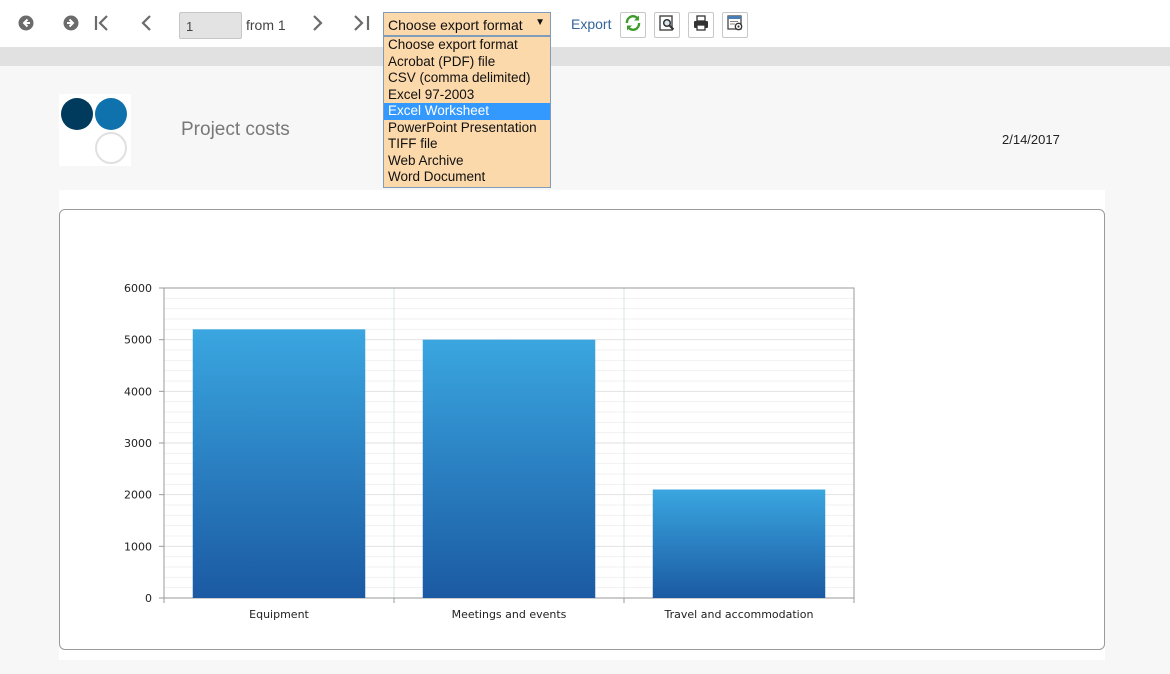 The height and width of the screenshot is (674, 1170). I want to click on export-option-pdf: Acrobat (PDF) file, so click(442, 61).